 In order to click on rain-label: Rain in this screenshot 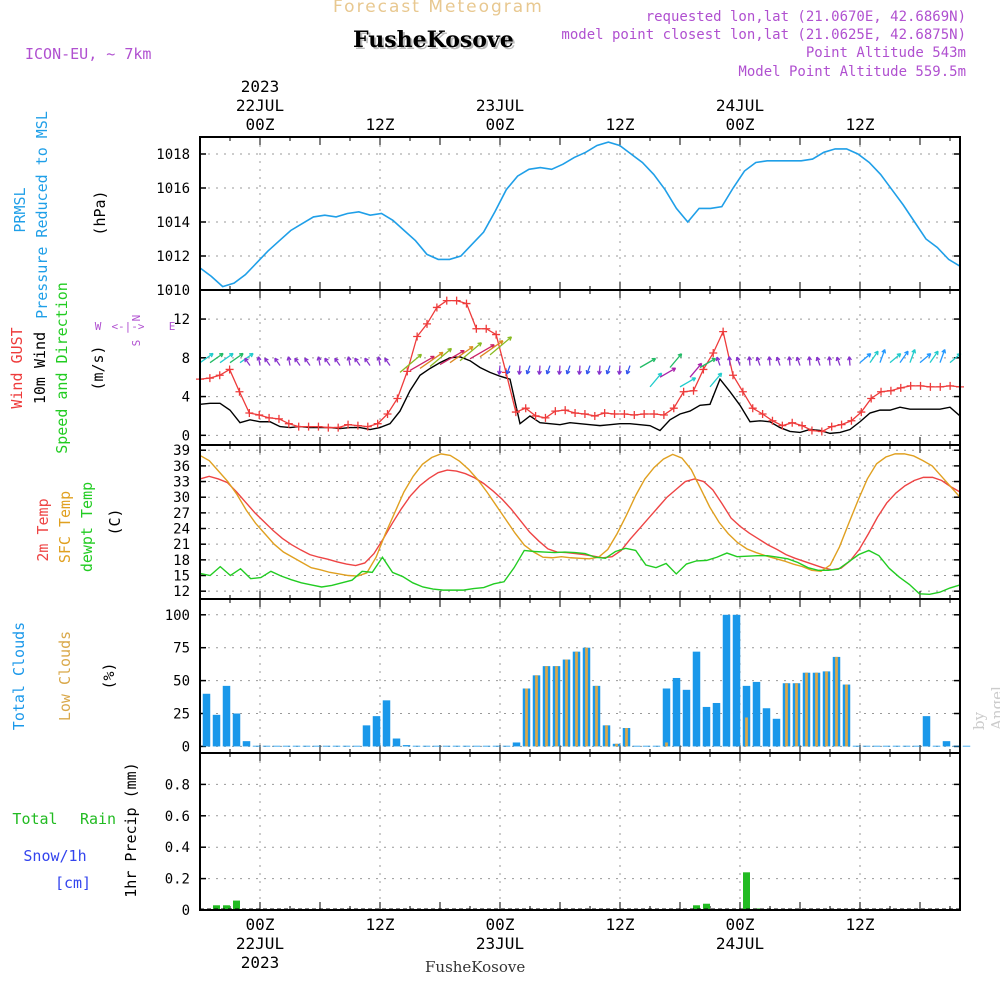, I will do `click(98, 819)`.